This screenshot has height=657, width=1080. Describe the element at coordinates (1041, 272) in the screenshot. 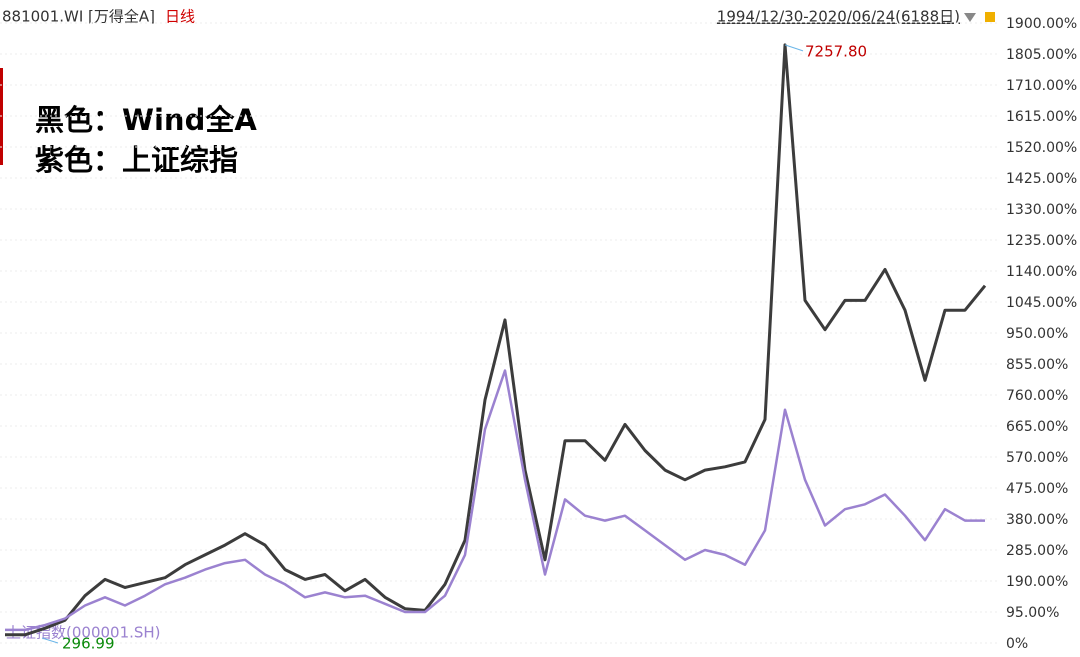

I see `y-tick-label: 1140.00%` at that location.